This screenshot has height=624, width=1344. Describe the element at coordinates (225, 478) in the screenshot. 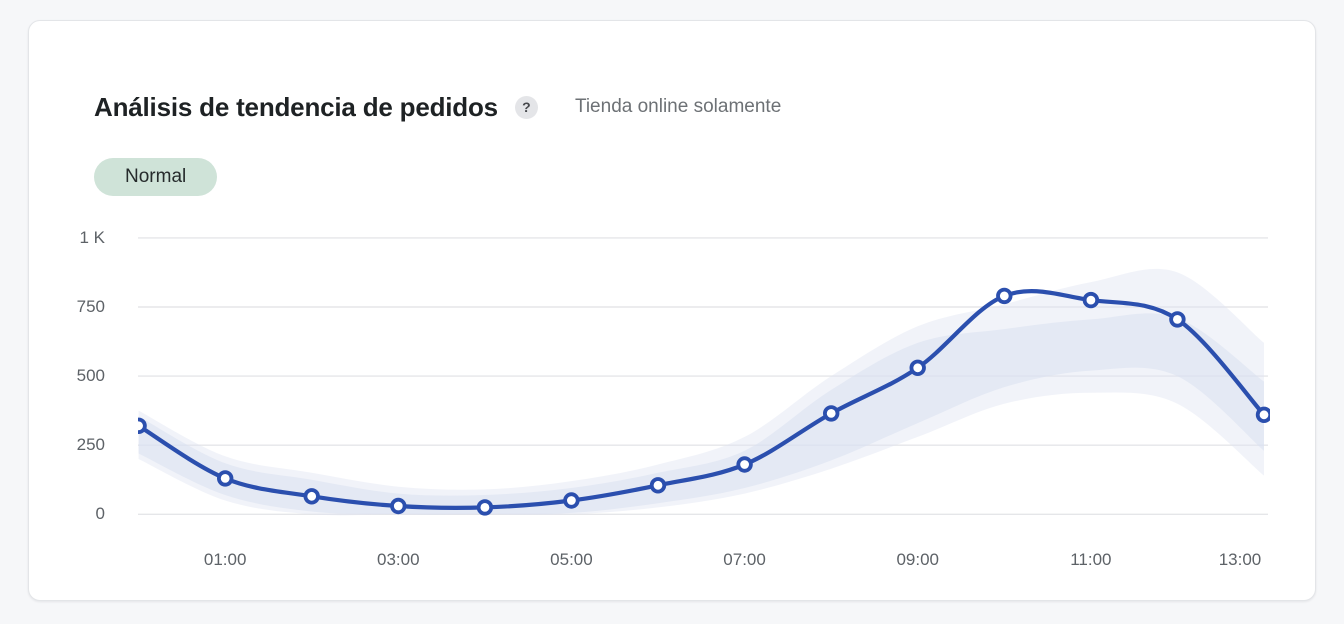

I see `data-point-01:00` at that location.